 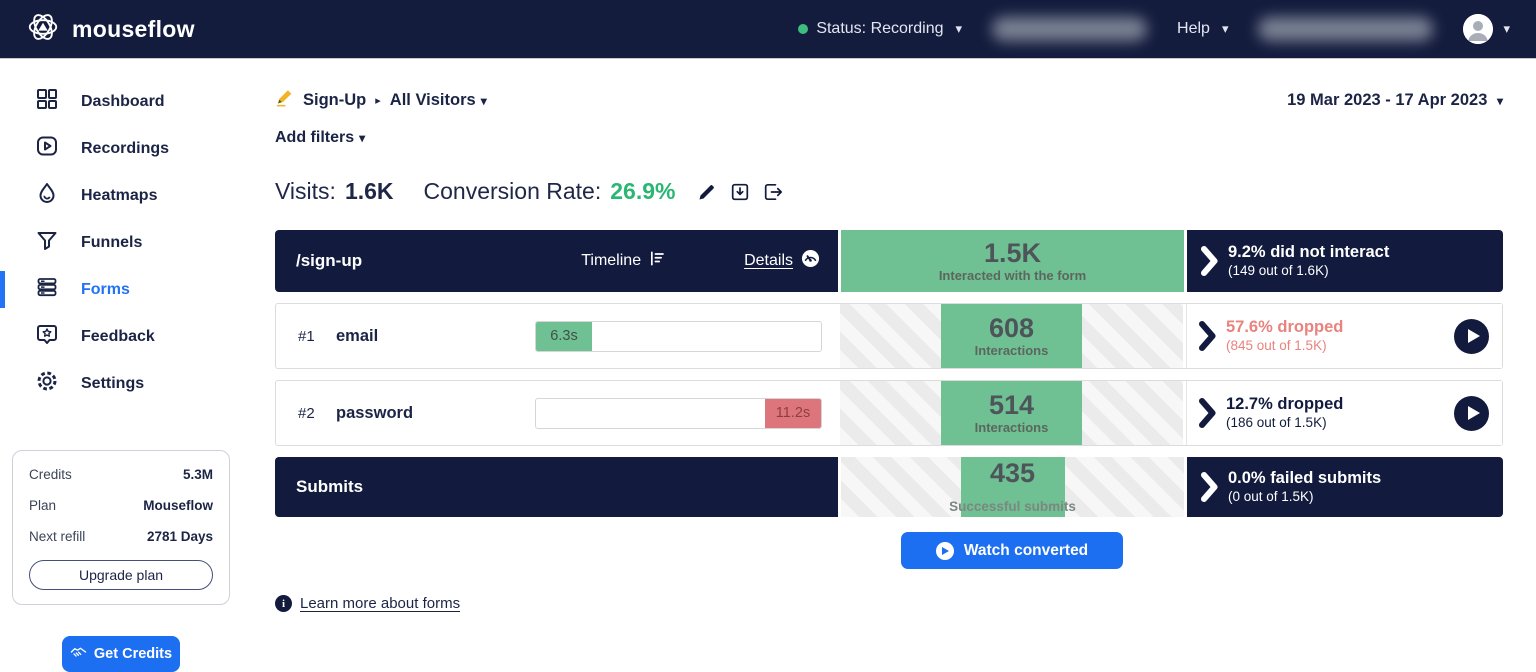 What do you see at coordinates (1012, 506) in the screenshot?
I see `submits-value-label: Successful submits` at bounding box center [1012, 506].